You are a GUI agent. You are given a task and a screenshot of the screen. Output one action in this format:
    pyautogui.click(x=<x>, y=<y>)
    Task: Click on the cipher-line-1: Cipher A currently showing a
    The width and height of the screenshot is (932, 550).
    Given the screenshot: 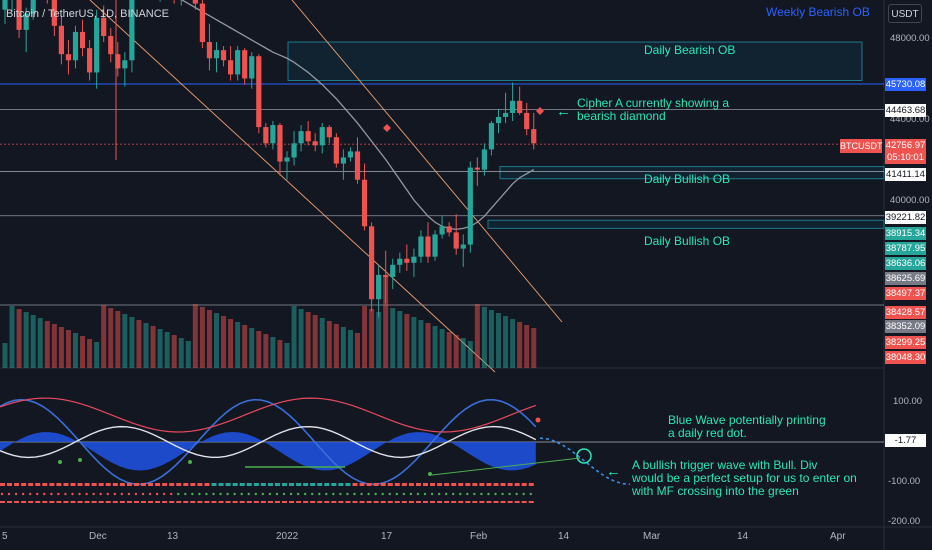 What is the action you would take?
    pyautogui.click(x=653, y=103)
    